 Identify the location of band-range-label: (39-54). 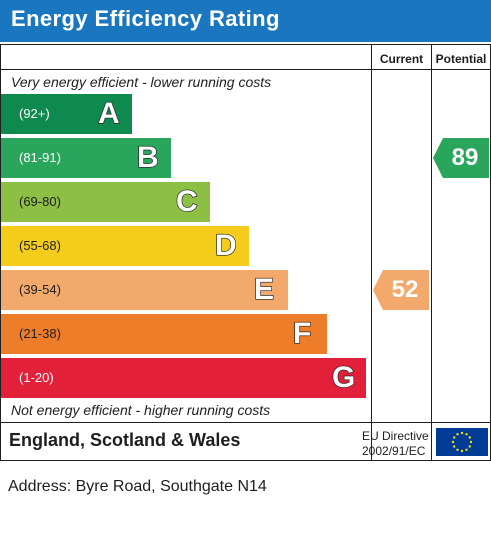
(40, 289).